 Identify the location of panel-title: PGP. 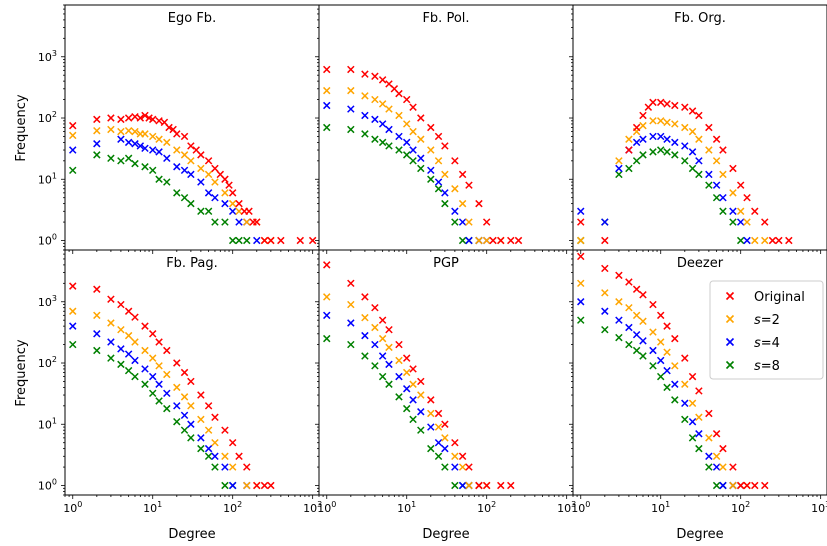
(446, 263).